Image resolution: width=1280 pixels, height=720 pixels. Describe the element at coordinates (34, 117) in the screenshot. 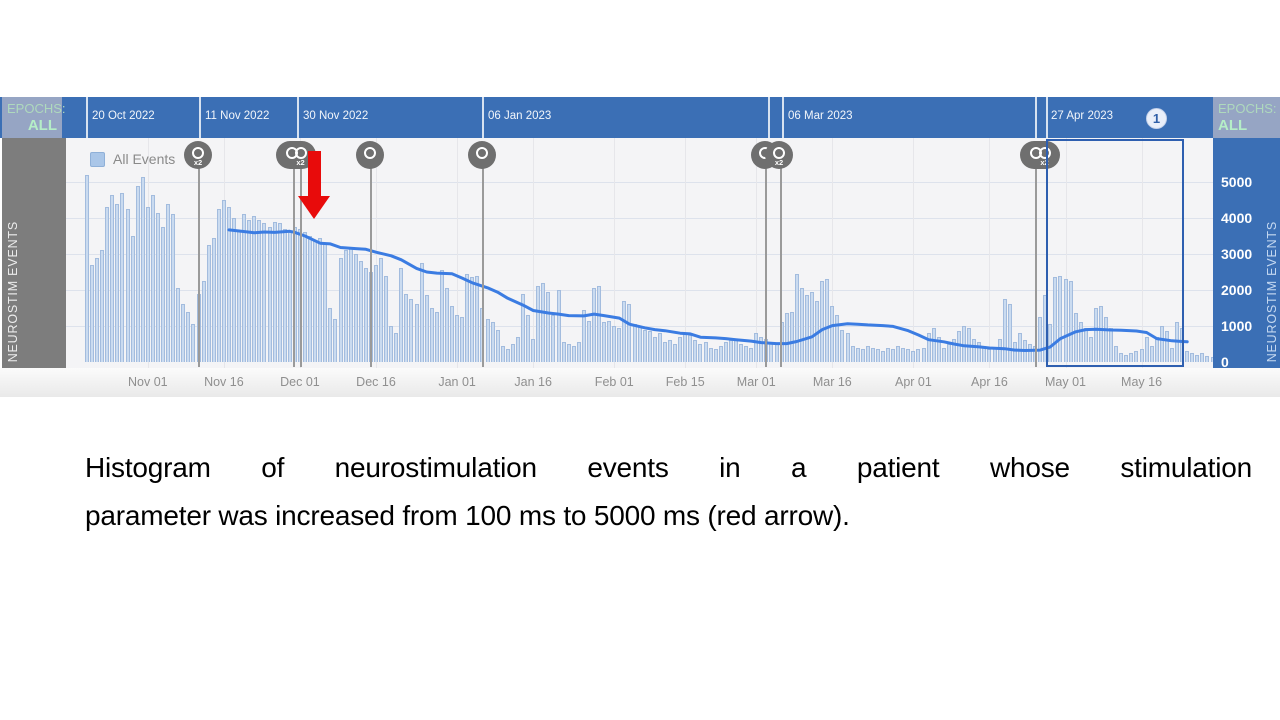

I see `epochs-selector-left: EPOCHS: ALL` at that location.